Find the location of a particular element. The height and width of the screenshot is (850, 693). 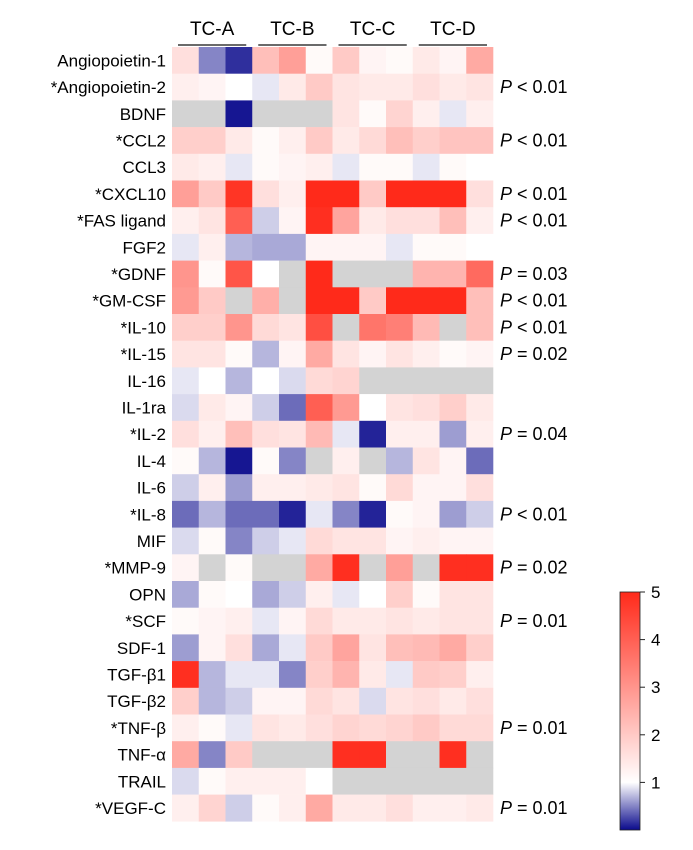

p-value-label: P = 0.01 is located at coordinates (534, 621).